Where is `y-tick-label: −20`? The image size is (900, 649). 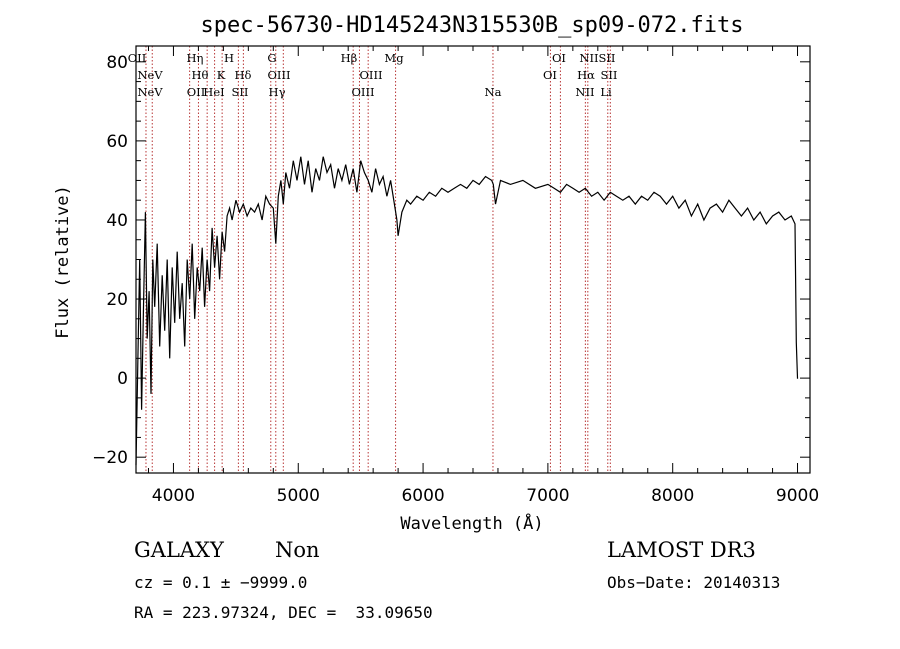
y-tick-label: −20 is located at coordinates (110, 458).